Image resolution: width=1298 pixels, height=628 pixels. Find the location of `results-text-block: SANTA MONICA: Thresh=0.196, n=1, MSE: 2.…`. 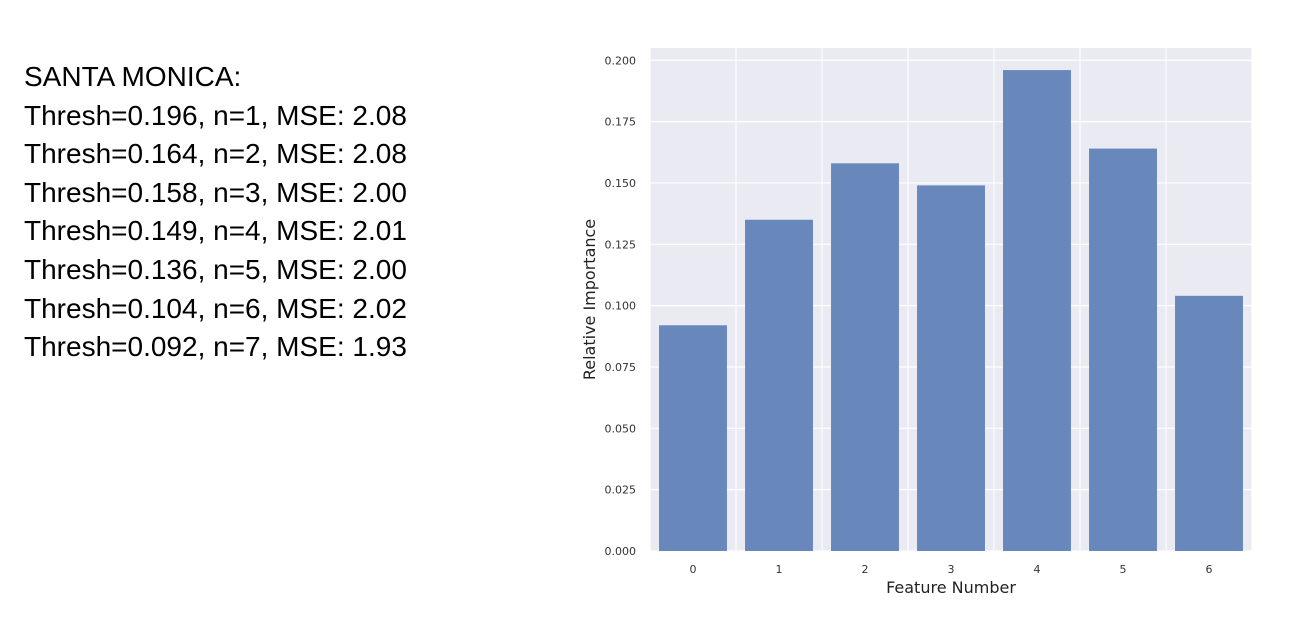

results-text-block: SANTA MONICA: Thresh=0.196, n=1, MSE: 2.… is located at coordinates (215, 212).